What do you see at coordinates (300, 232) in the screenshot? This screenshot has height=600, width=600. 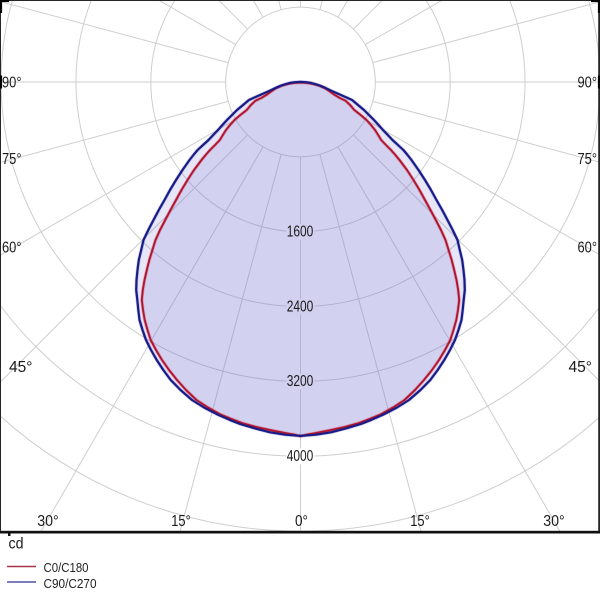 I see `svg-text: 1600` at bounding box center [300, 232].